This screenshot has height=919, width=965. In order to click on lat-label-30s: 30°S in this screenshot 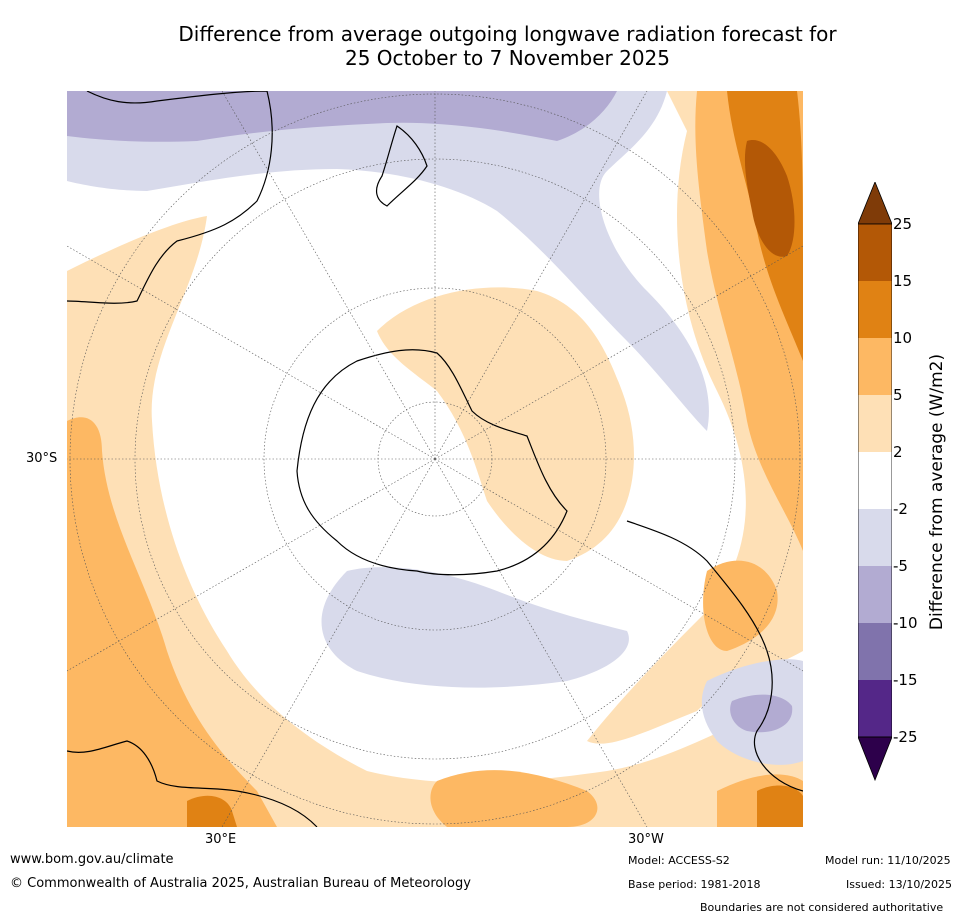, I will do `click(42, 458)`.